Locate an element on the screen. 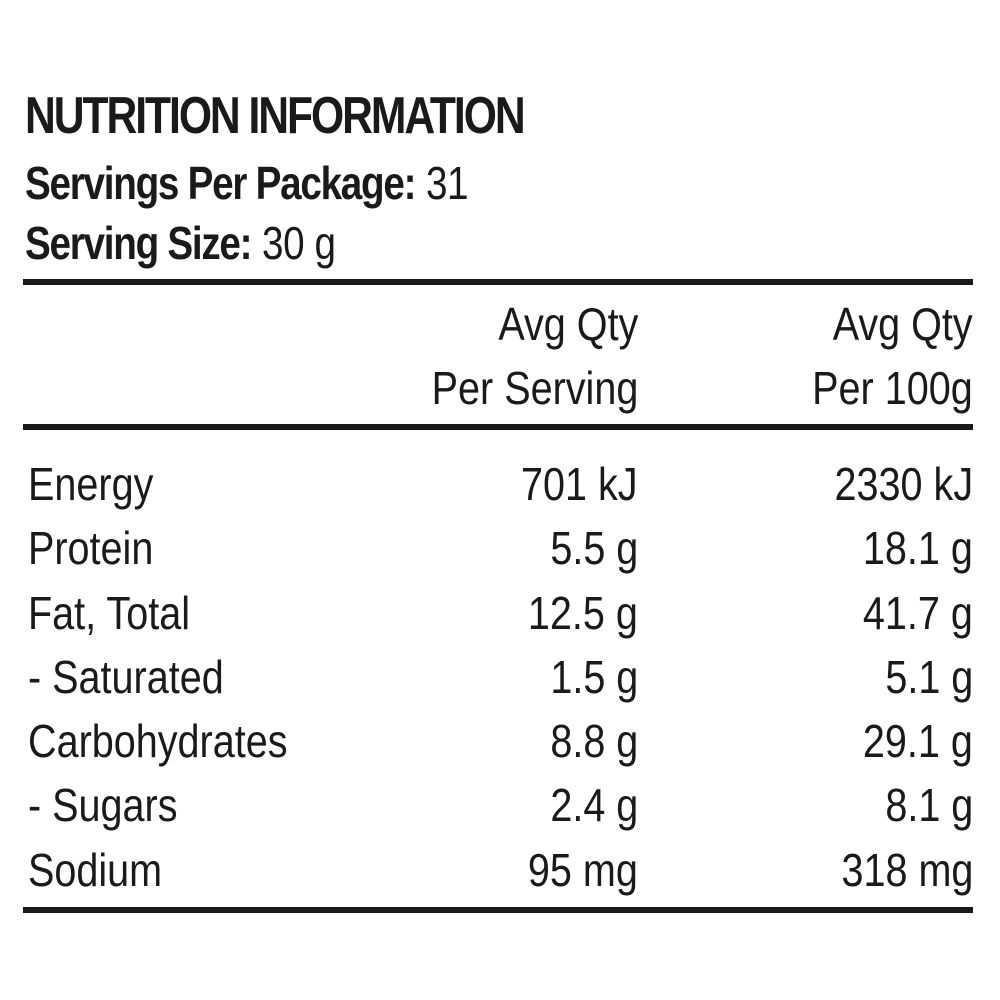 This screenshot has height=1000, width=1000. per-serving-value: 95 mg is located at coordinates (583, 869).